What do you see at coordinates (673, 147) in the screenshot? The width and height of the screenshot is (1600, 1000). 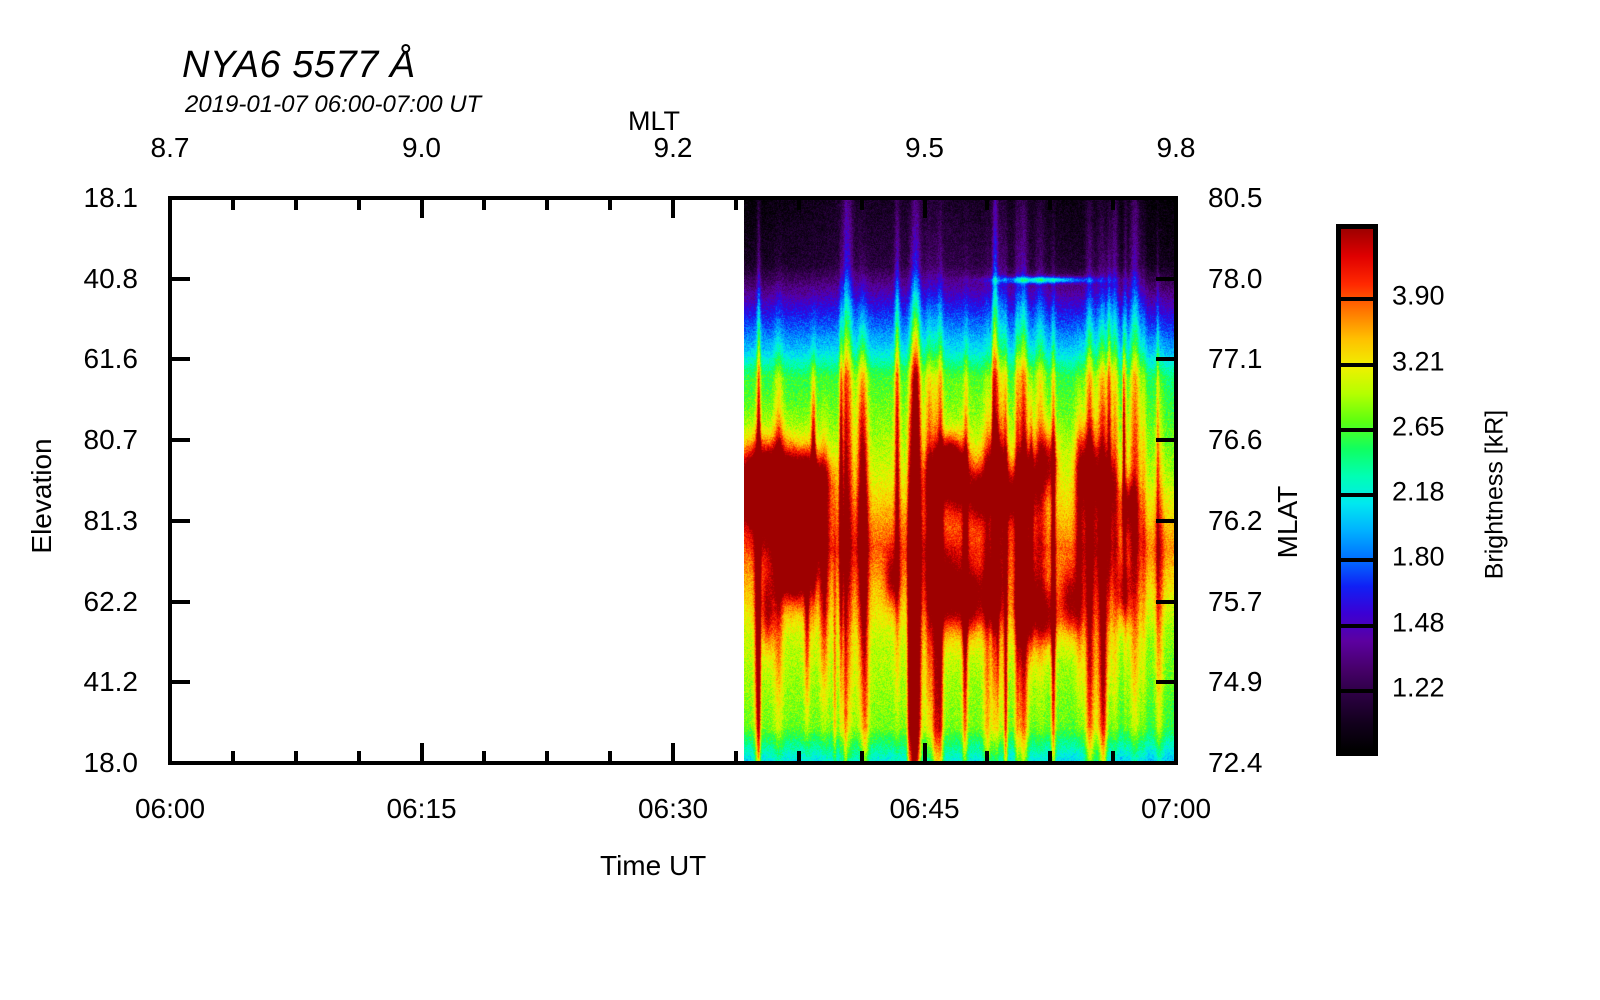 I see `x-tick-label-top: 9.2` at bounding box center [673, 147].